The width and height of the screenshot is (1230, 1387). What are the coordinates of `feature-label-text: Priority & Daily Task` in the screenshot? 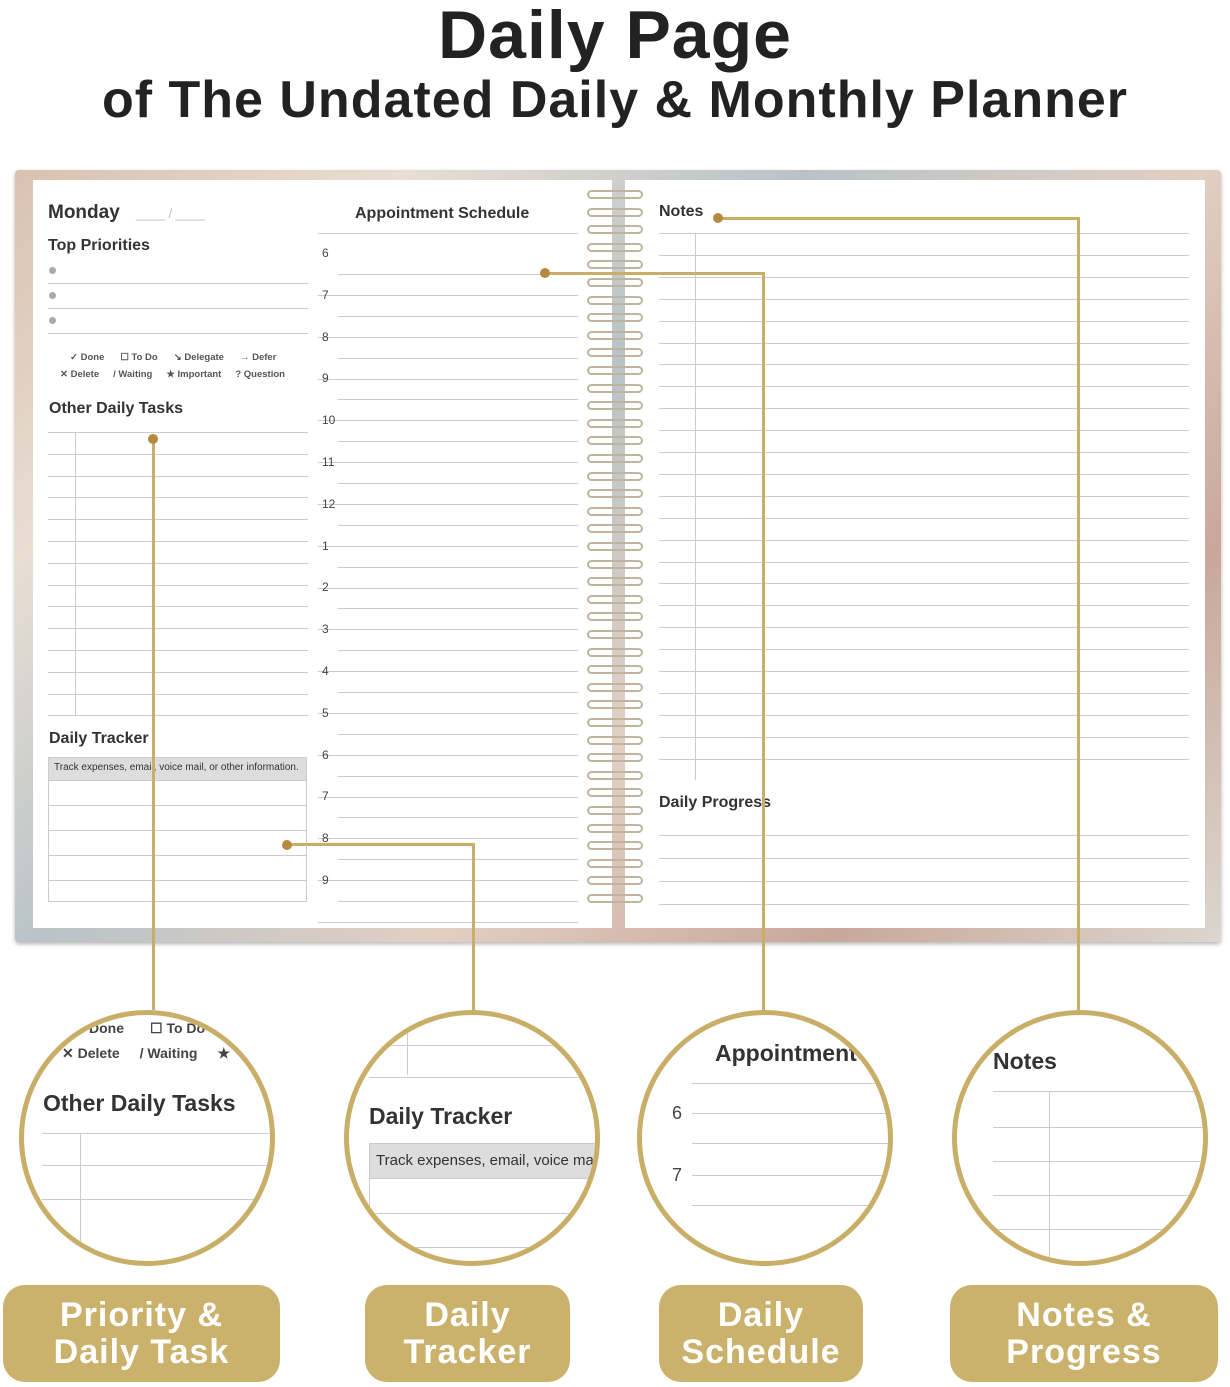 It's located at (141, 1333).